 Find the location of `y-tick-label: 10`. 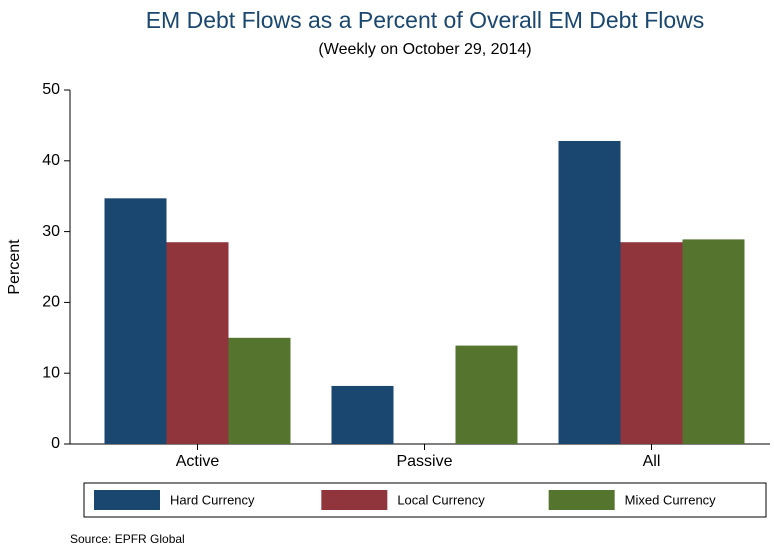

y-tick-label: 10 is located at coordinates (51, 372).